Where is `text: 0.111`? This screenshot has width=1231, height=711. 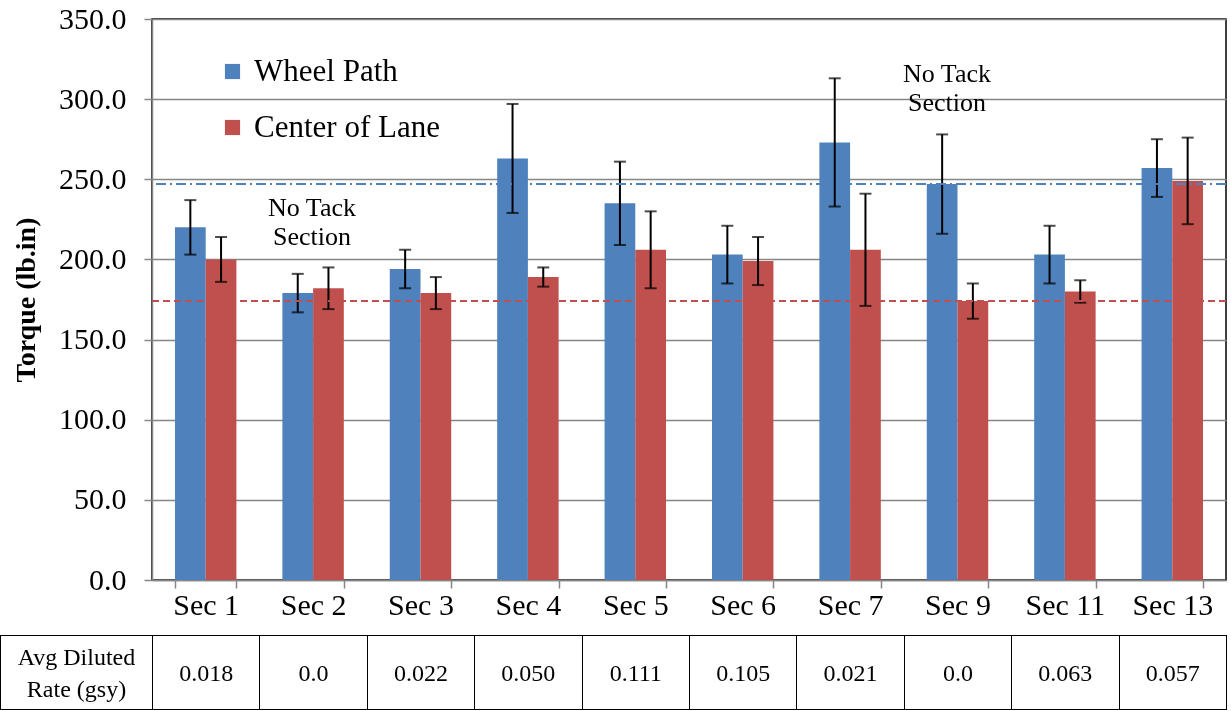
text: 0.111 is located at coordinates (636, 672).